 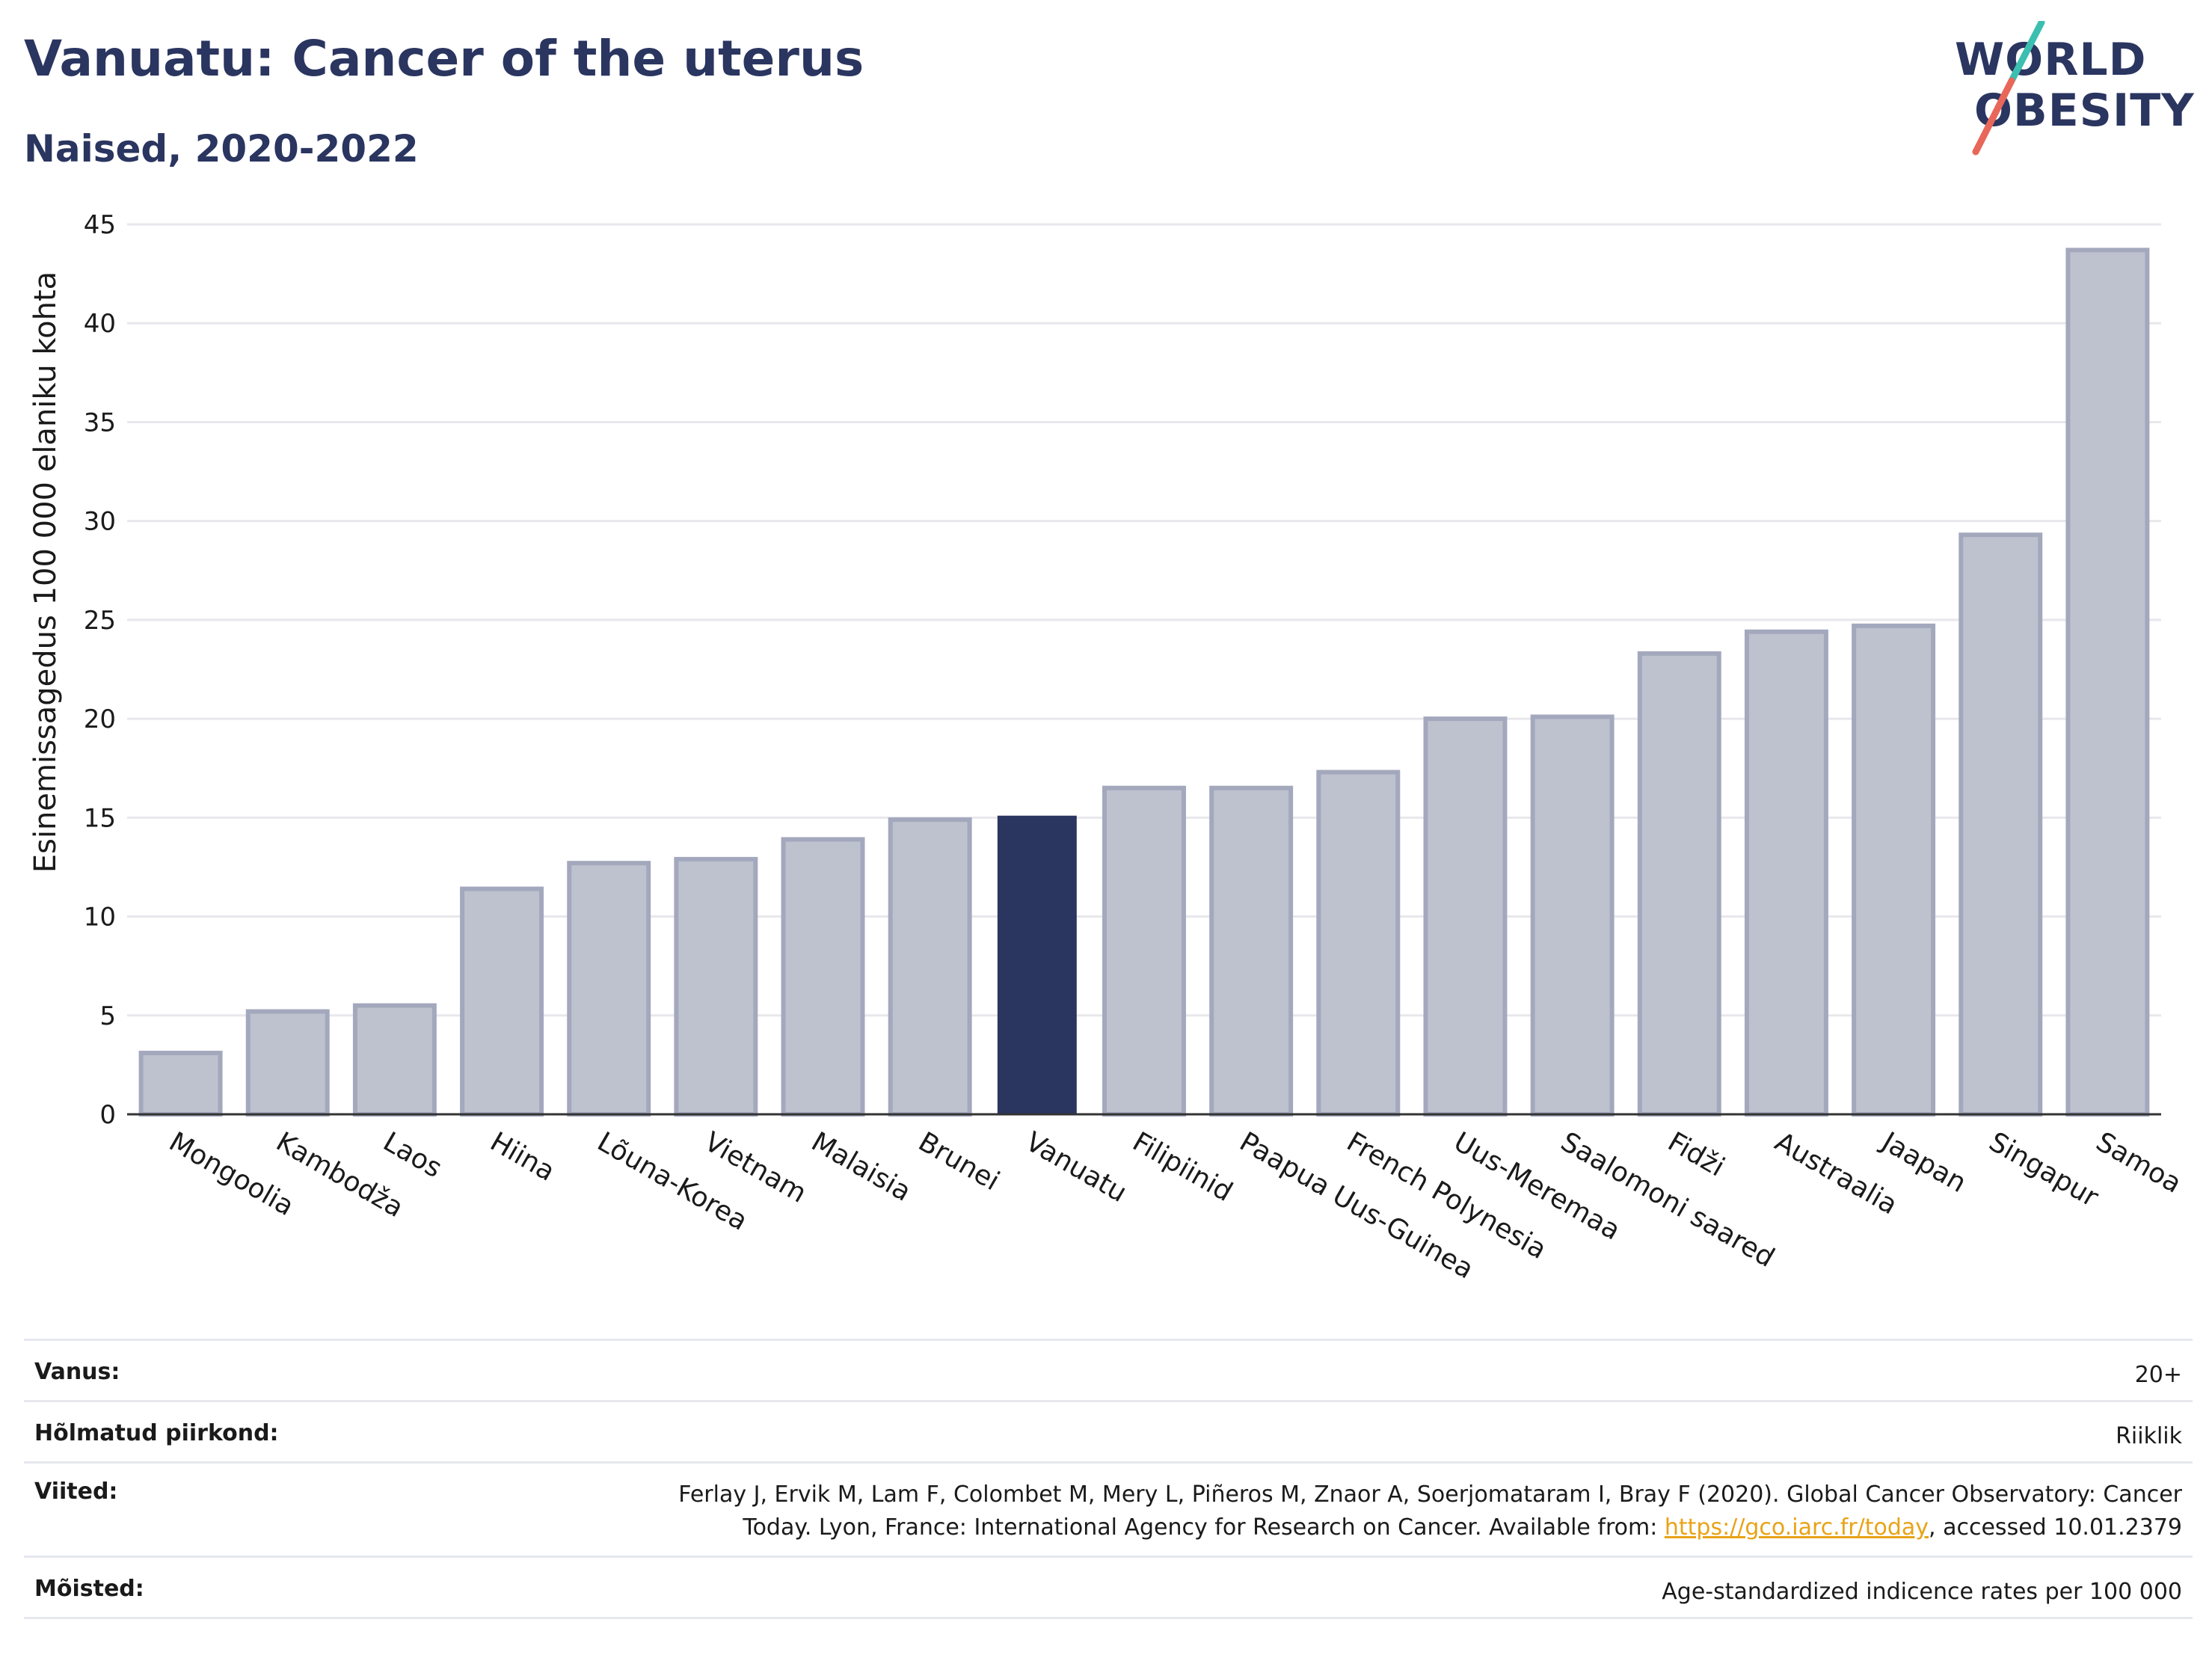 What do you see at coordinates (2008, 88) in the screenshot?
I see `logo-slash-icon` at bounding box center [2008, 88].